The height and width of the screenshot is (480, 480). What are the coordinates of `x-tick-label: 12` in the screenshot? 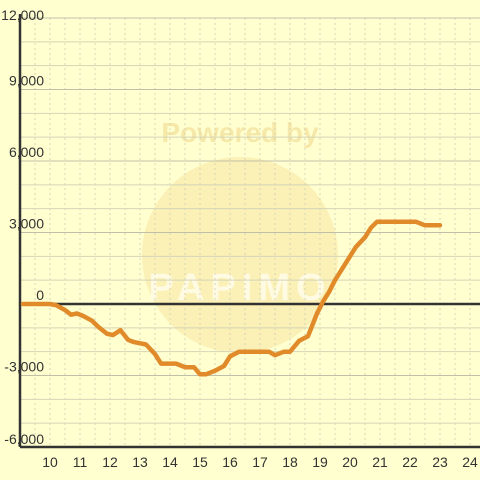 It's located at (110, 462).